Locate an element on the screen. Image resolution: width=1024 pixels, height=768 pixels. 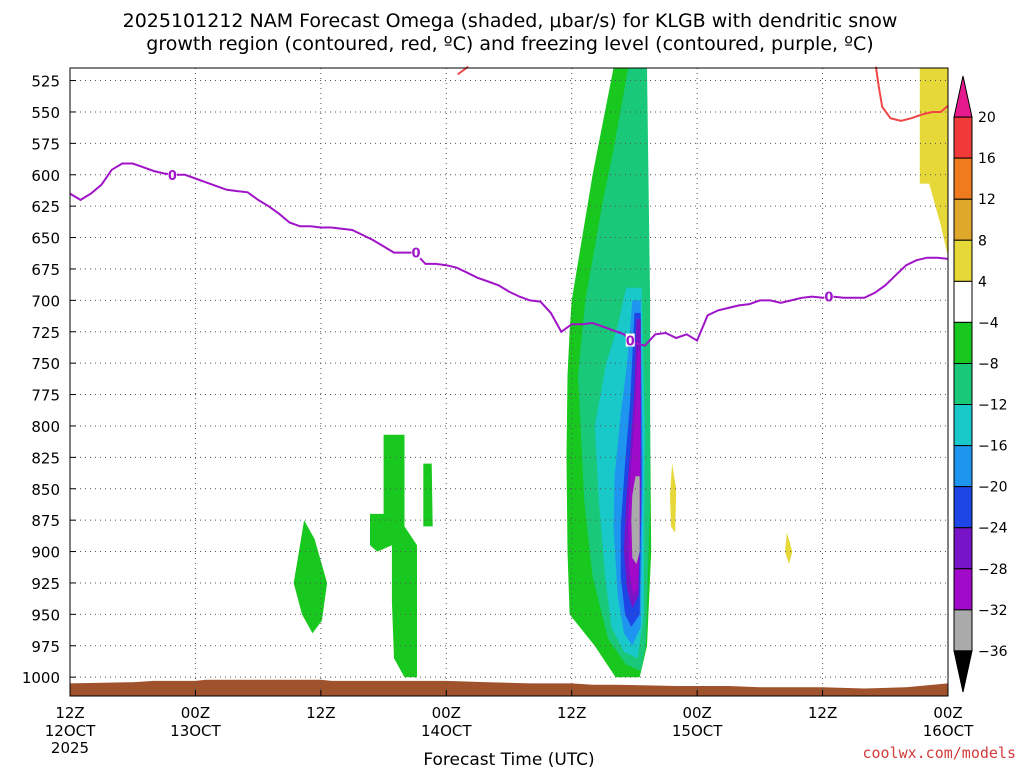
colorbar-label-13: −36 is located at coordinates (993, 652).